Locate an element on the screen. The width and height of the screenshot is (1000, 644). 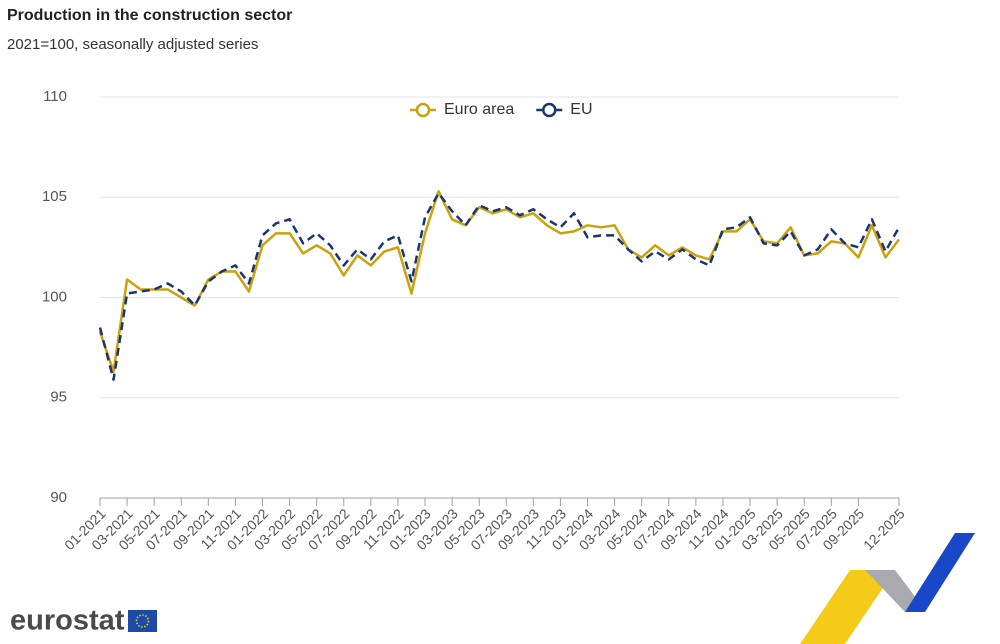
chart-subtitle: 2021=100, seasonally adjusted series is located at coordinates (132, 44).